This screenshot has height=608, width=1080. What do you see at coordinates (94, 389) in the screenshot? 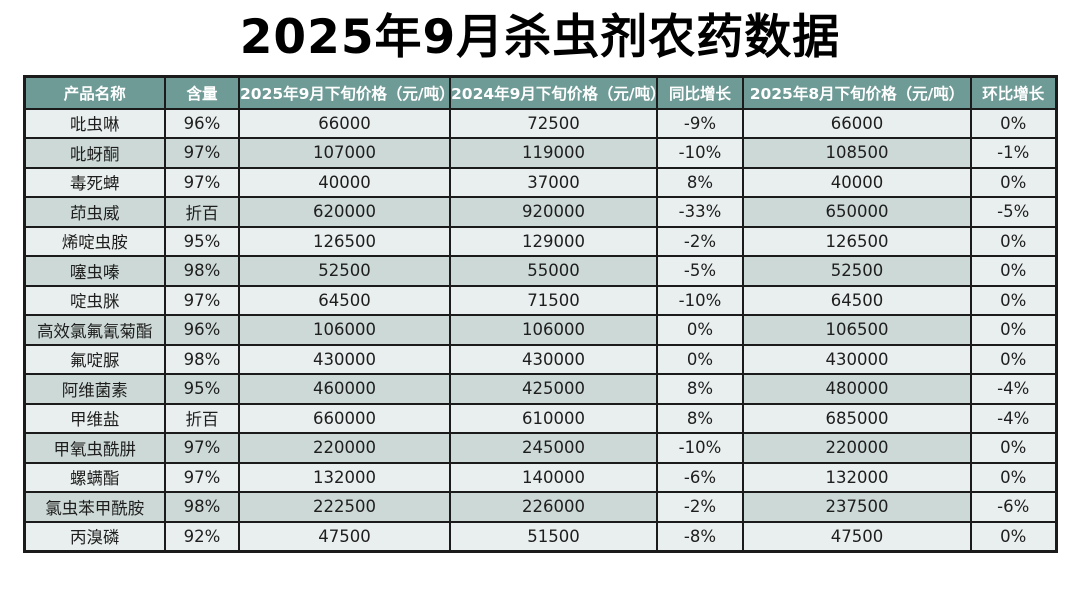
I see `cell-product: 阿维菌素` at bounding box center [94, 389].